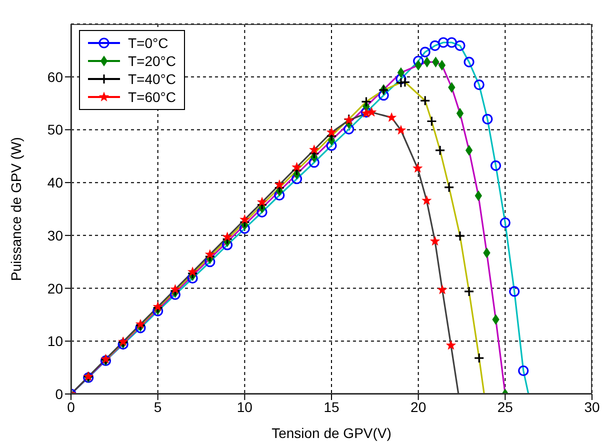 This screenshot has width=608, height=444. I want to click on x-tick-label: 30, so click(592, 406).